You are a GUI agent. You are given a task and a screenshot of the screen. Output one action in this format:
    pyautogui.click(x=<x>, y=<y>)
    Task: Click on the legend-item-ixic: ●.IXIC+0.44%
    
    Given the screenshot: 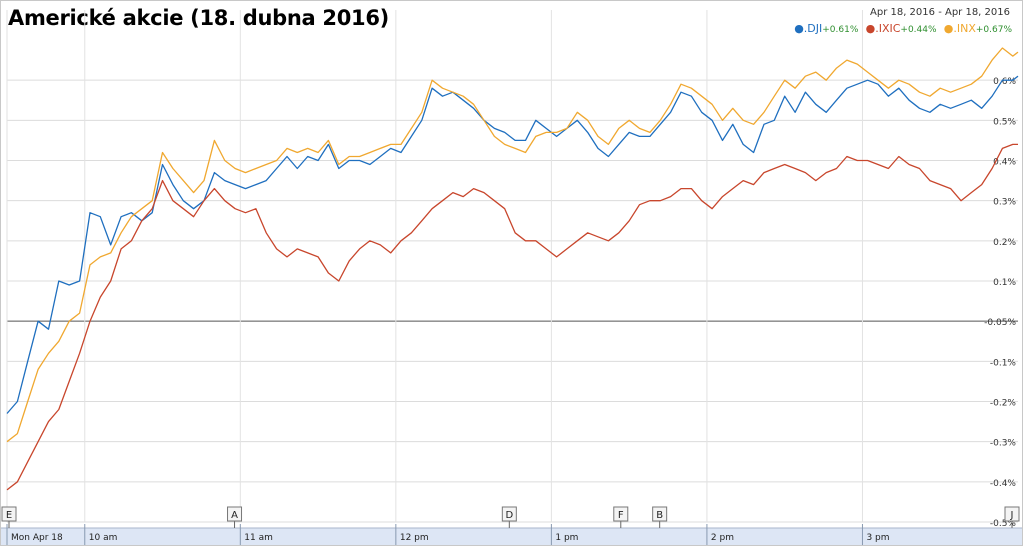 What is the action you would take?
    pyautogui.click(x=902, y=28)
    